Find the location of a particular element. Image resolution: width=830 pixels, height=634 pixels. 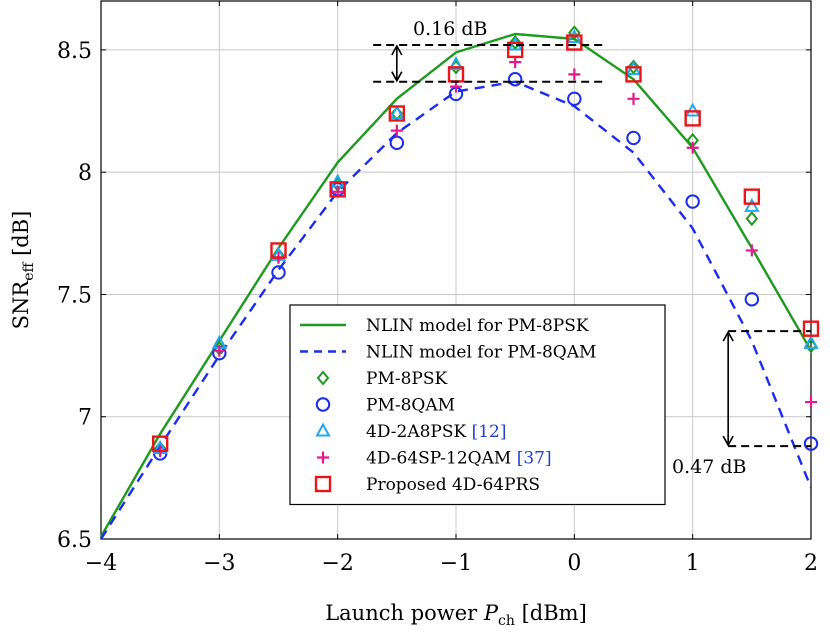

legend-name-1: NLIN model for PM-8QAM is located at coordinates (481, 353).